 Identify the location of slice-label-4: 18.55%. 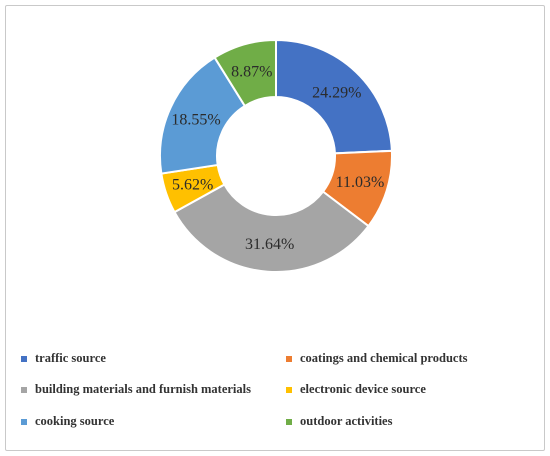
(195, 119).